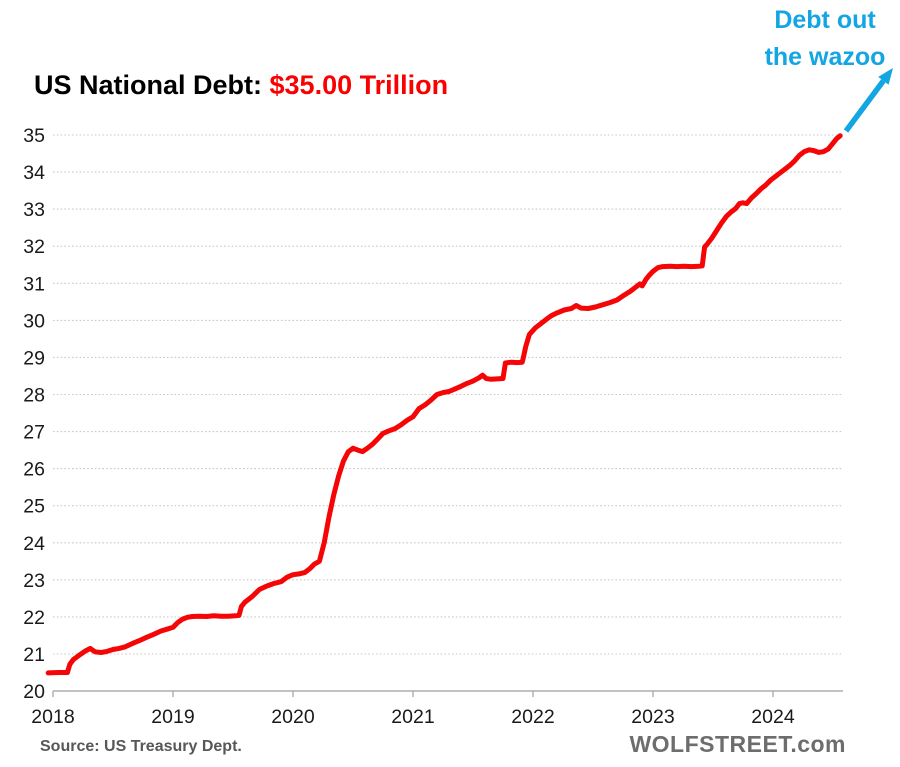  What do you see at coordinates (825, 39) in the screenshot?
I see `annotation-text: Debt out the wazoo` at bounding box center [825, 39].